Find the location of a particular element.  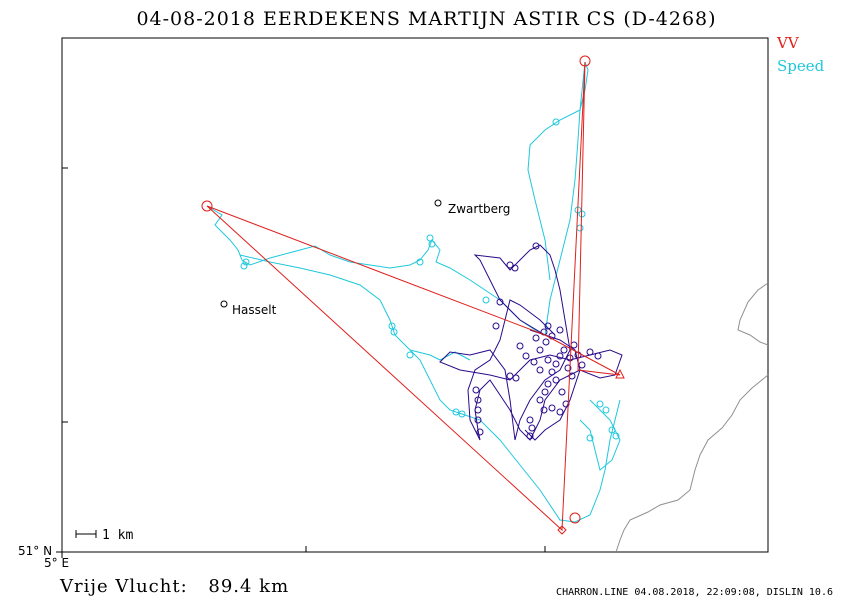

country-border is located at coordinates (692, 417).